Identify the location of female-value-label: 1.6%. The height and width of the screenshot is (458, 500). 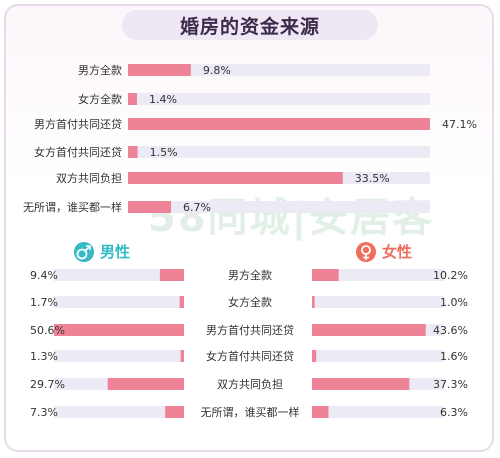
(454, 356).